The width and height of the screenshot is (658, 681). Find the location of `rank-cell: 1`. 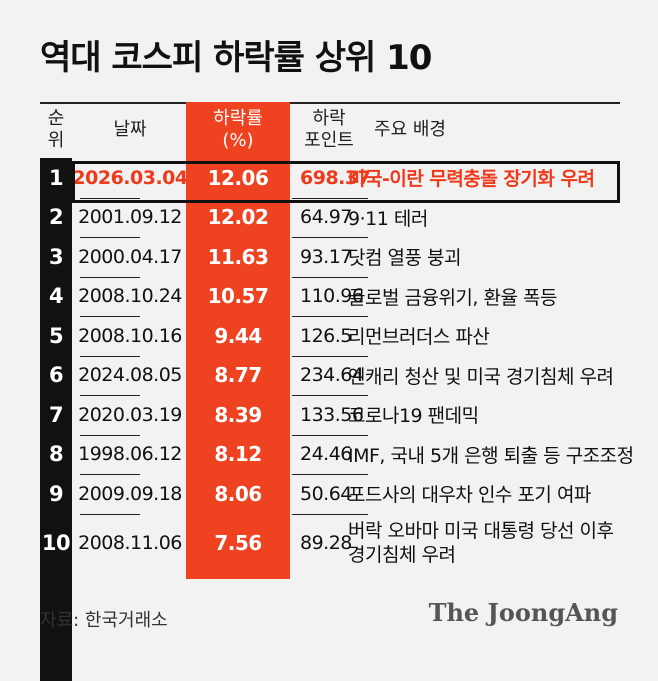

rank-cell: 1 is located at coordinates (56, 177).